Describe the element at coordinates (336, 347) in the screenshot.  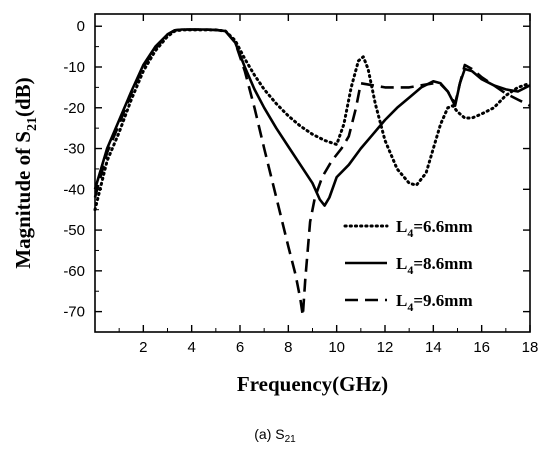
I see `x-tick-label: 10` at that location.